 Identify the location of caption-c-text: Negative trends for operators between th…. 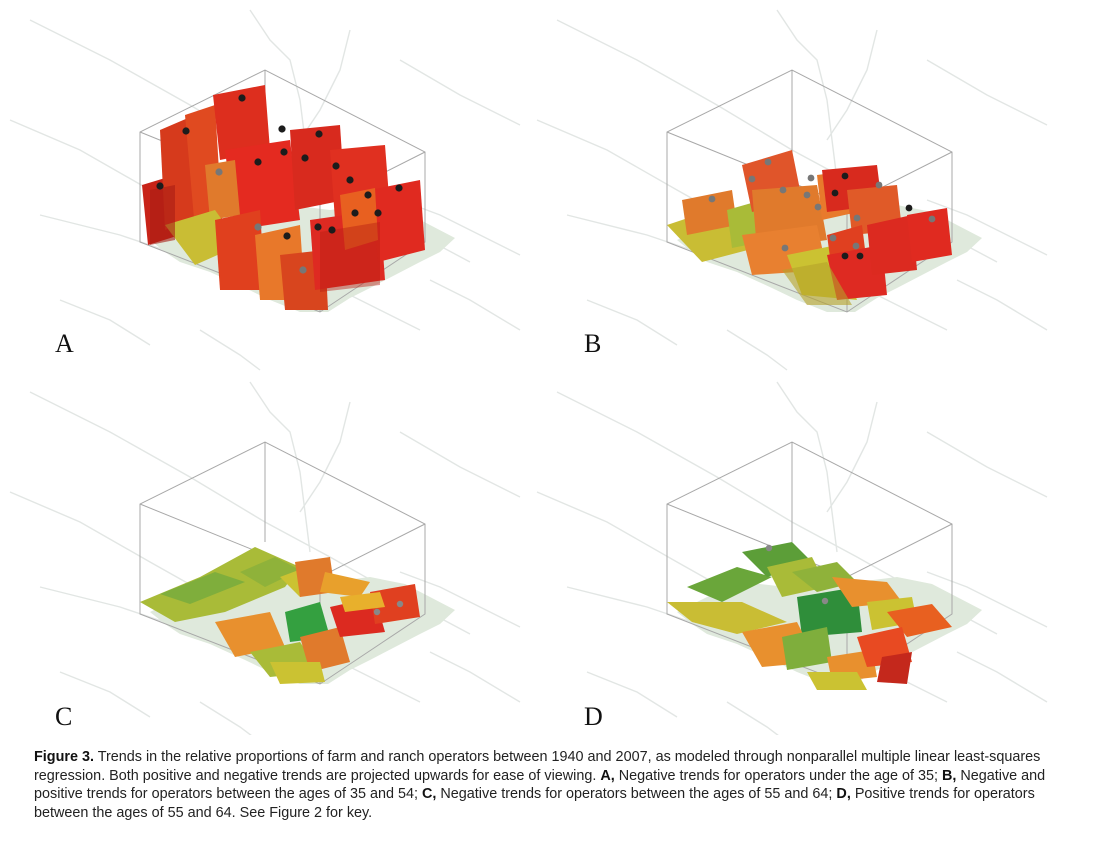
(636, 794).